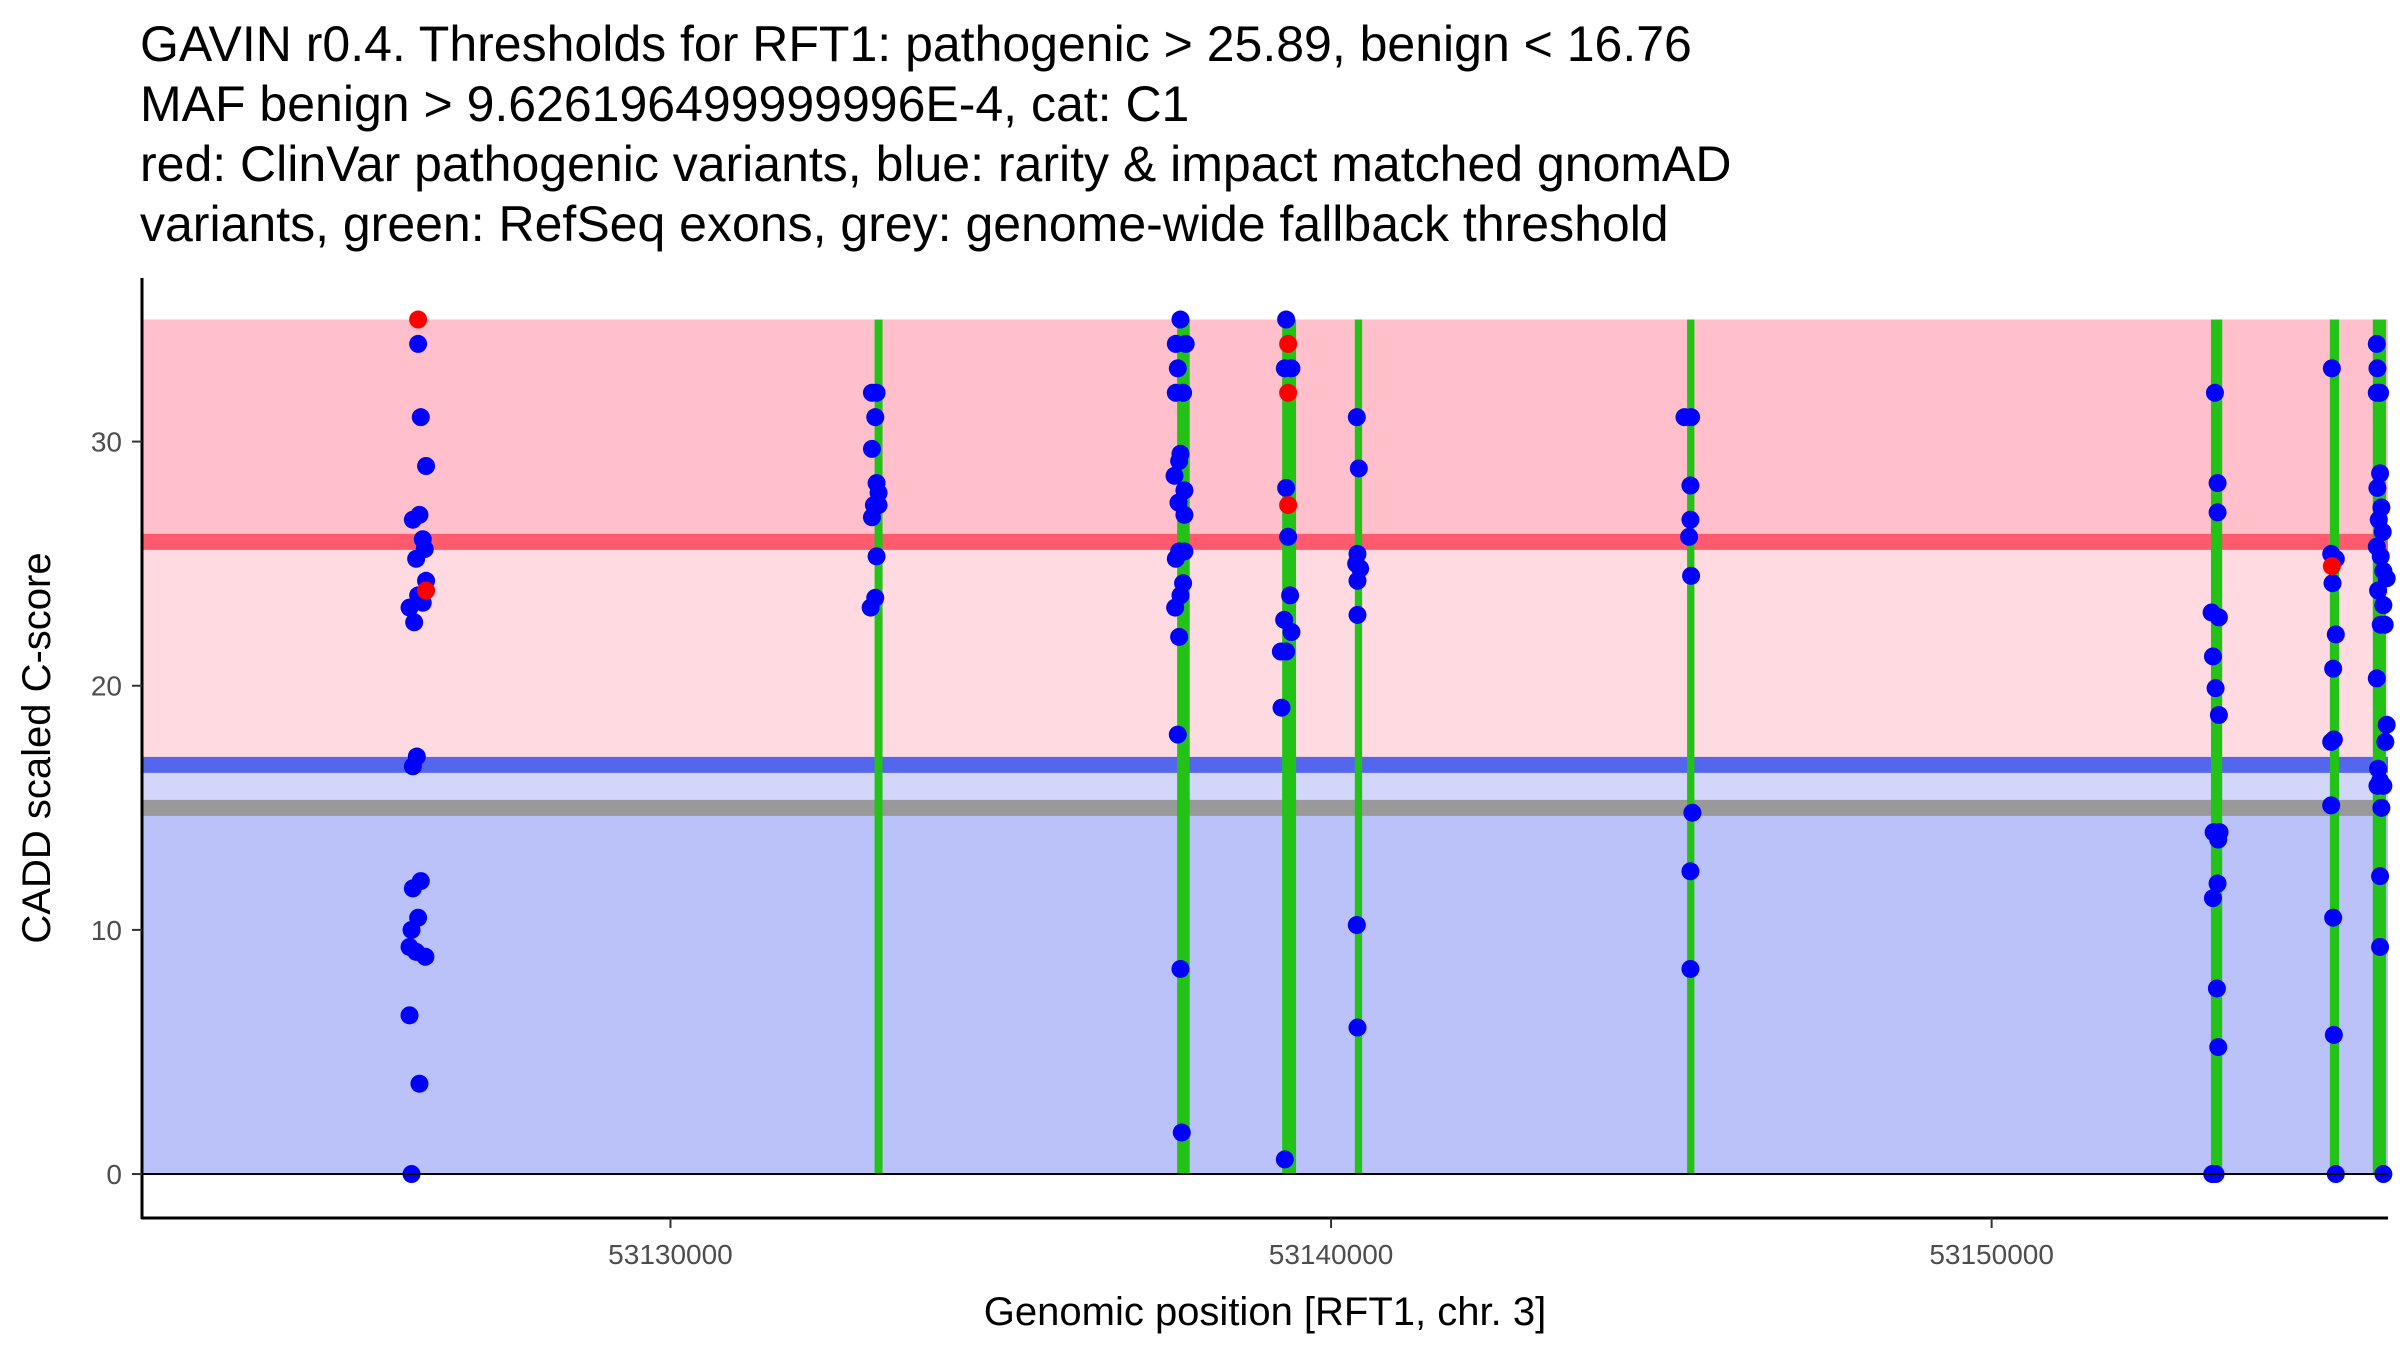 This screenshot has height=1350, width=2400. I want to click on y-axis-ticks: 0 10 20 30, so click(116, 808).